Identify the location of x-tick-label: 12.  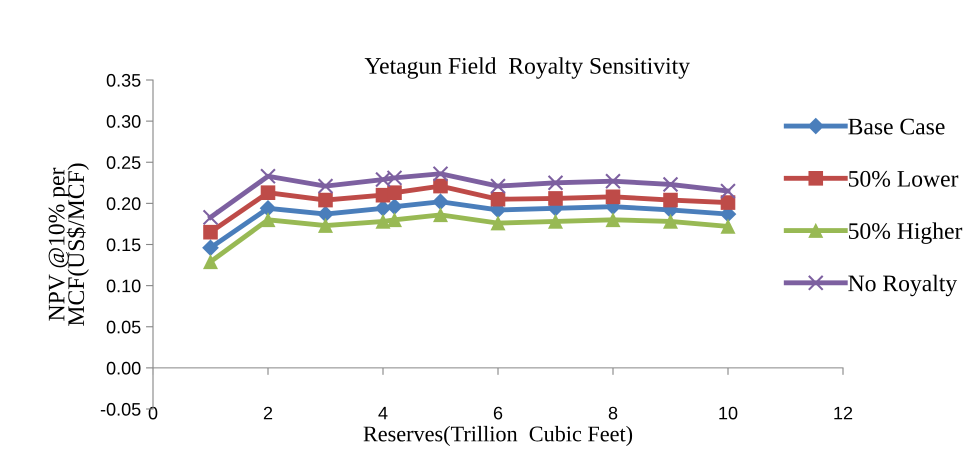
(843, 413).